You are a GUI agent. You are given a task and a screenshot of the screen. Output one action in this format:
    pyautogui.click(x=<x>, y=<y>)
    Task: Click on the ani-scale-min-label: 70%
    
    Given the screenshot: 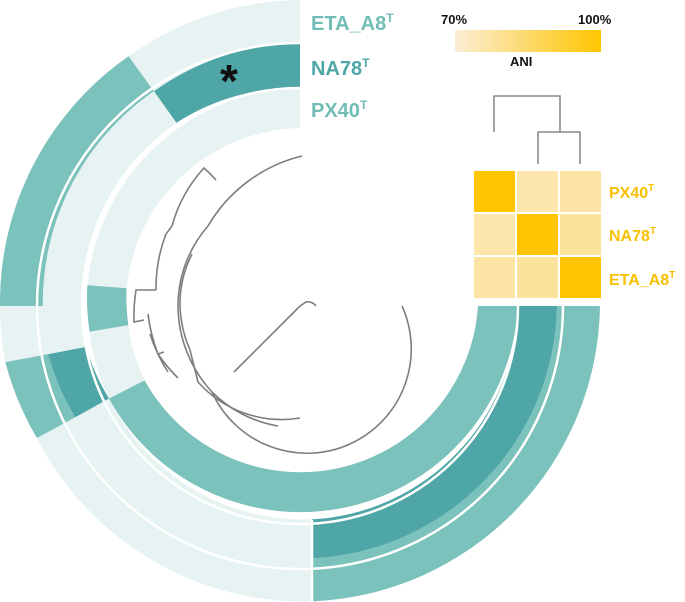 What is the action you would take?
    pyautogui.click(x=454, y=19)
    